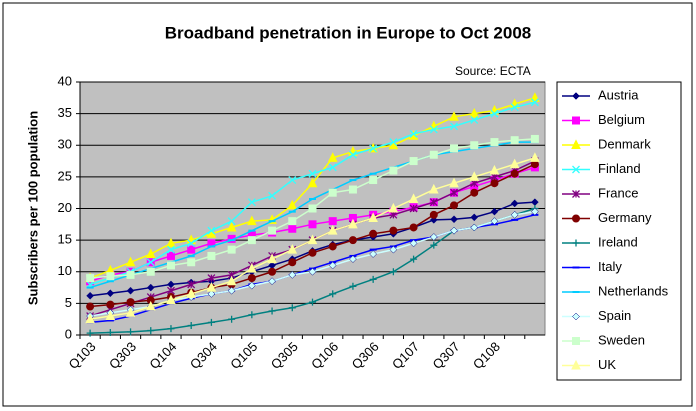 This screenshot has height=411, width=696. What do you see at coordinates (32, 208) in the screenshot?
I see `y-axis-label: Subscribers per 100 population` at bounding box center [32, 208].